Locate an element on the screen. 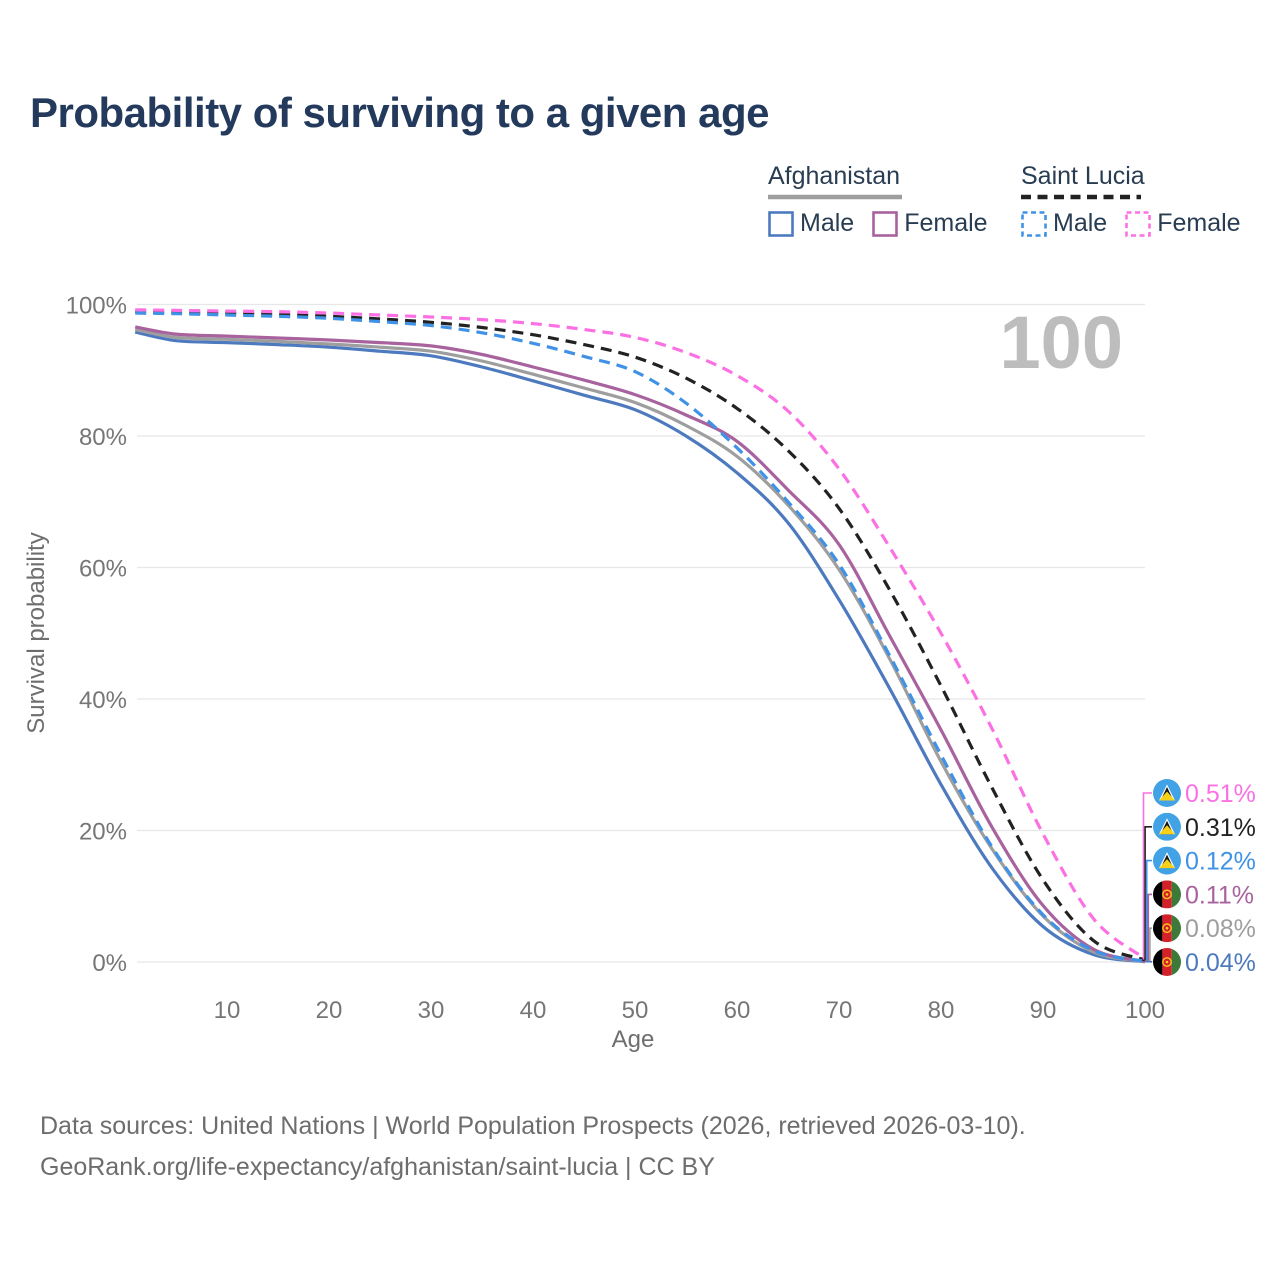 The width and height of the screenshot is (1280, 1280). y-tick-label: 20% is located at coordinates (103, 832).